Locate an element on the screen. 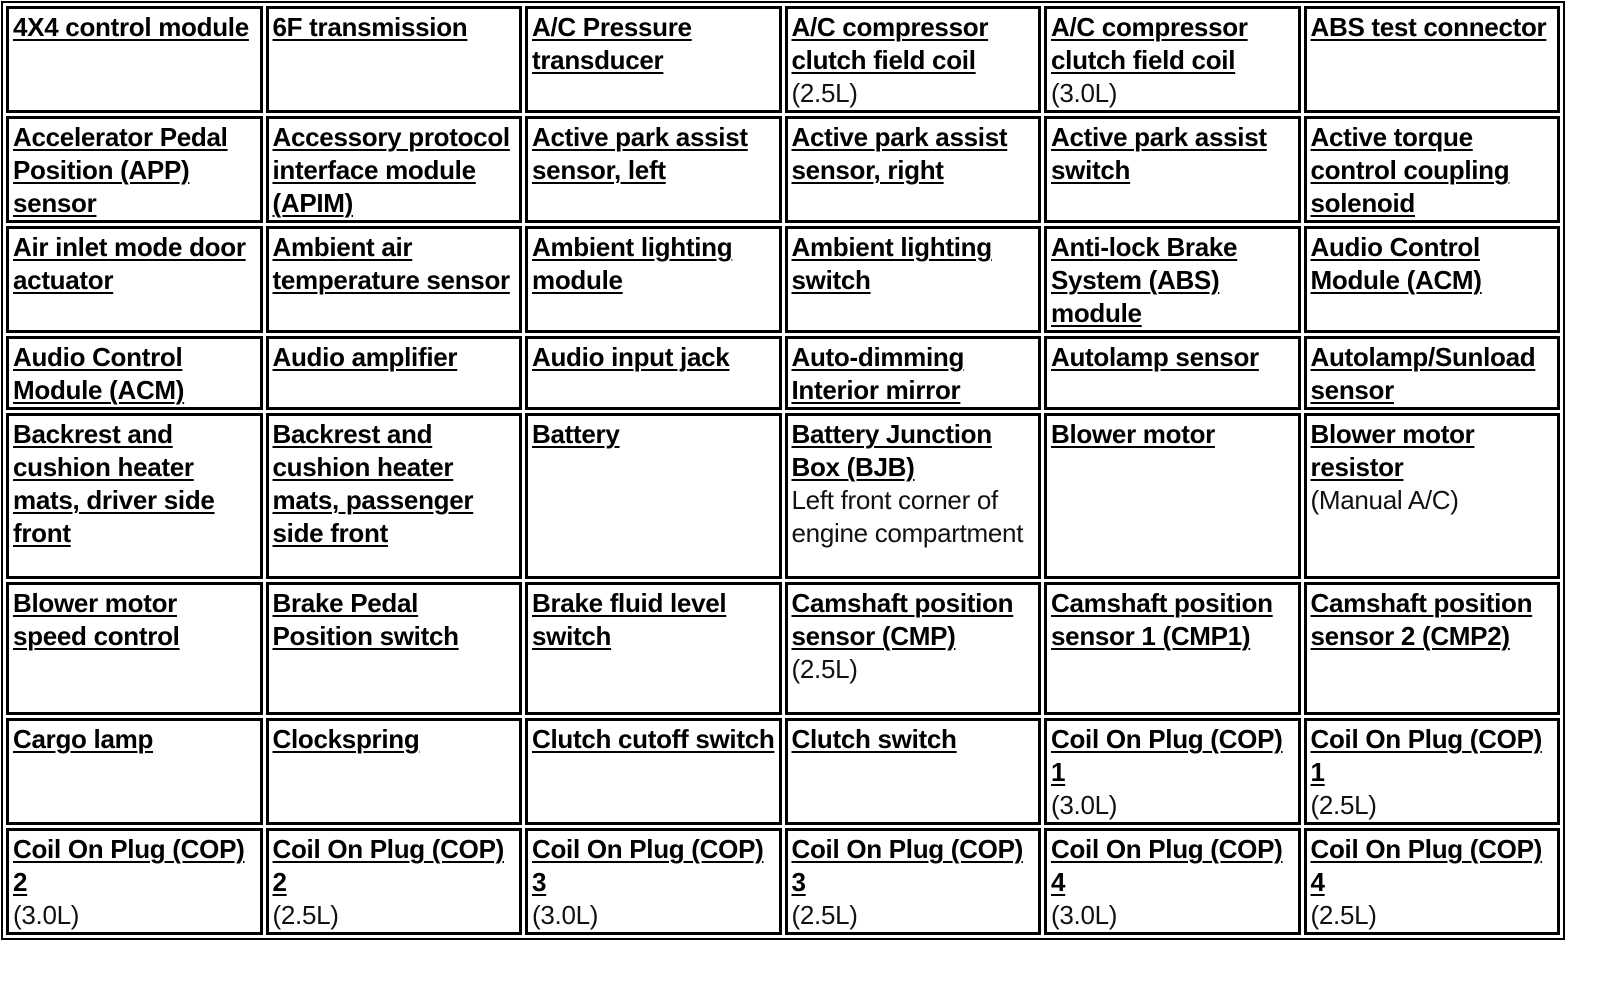 Image resolution: width=1600 pixels, height=986 pixels. component-link: Anti-lock Brake System (ABS) module is located at coordinates (1144, 280).